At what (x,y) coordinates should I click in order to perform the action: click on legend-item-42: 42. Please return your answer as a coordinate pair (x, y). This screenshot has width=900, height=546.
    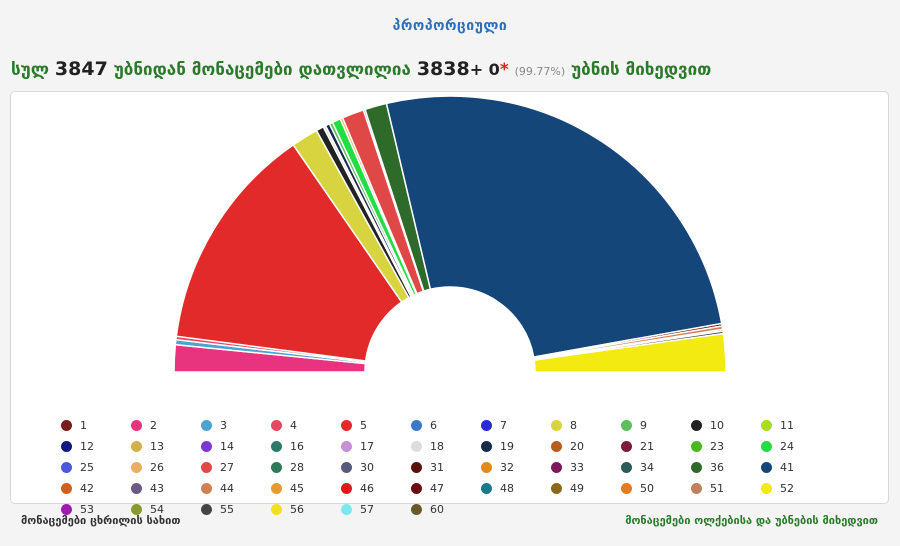
    Looking at the image, I should click on (77, 488).